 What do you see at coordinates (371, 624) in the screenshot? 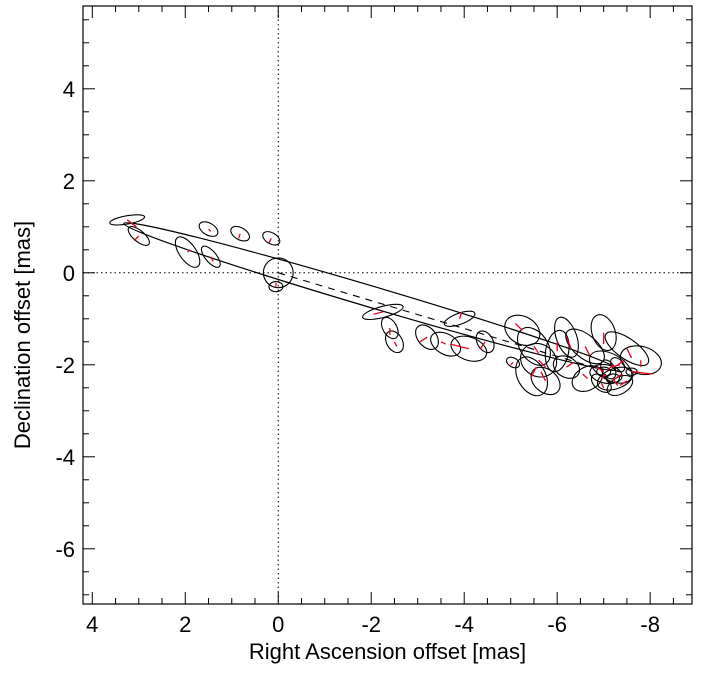
I see `x-tick-label: -2` at bounding box center [371, 624].